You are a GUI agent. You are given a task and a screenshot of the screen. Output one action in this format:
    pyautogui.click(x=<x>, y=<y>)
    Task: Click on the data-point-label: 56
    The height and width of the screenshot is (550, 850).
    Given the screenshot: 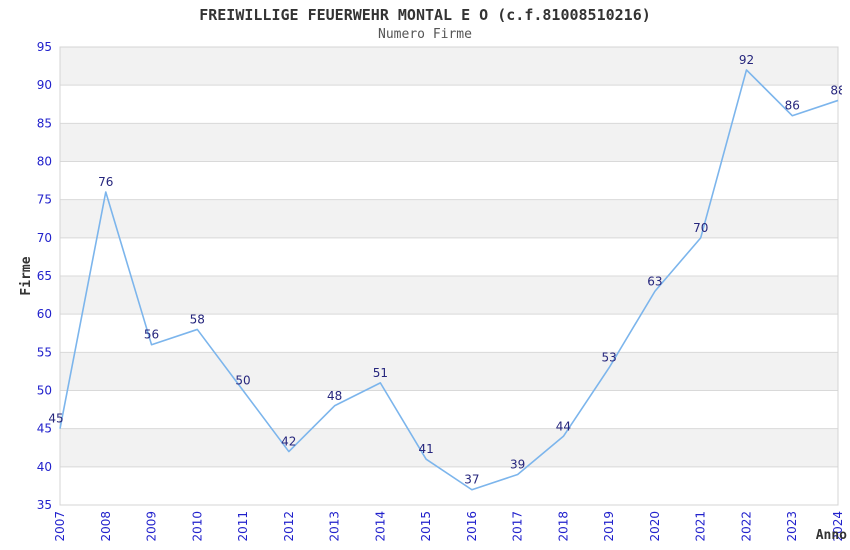 What is the action you would take?
    pyautogui.click(x=151, y=335)
    